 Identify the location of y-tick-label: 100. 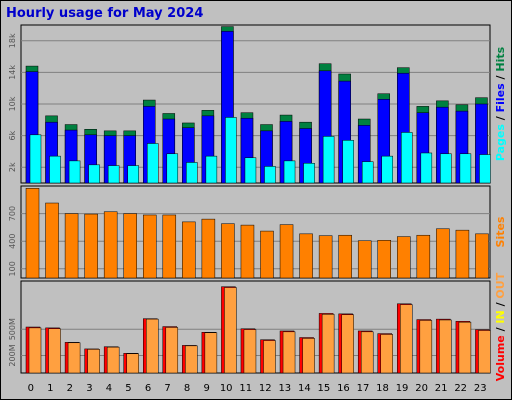
(12, 268).